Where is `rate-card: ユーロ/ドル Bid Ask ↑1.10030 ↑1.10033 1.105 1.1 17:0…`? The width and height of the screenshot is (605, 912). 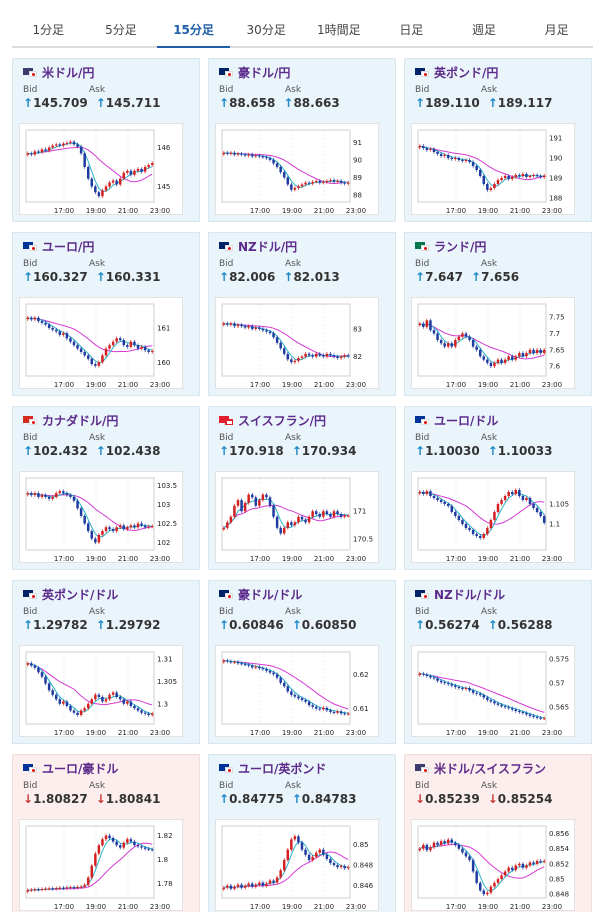 rate-card: ユーロ/ドル Bid Ask ↑1.10030 ↑1.10033 1.105 1.1 17:0… is located at coordinates (498, 488).